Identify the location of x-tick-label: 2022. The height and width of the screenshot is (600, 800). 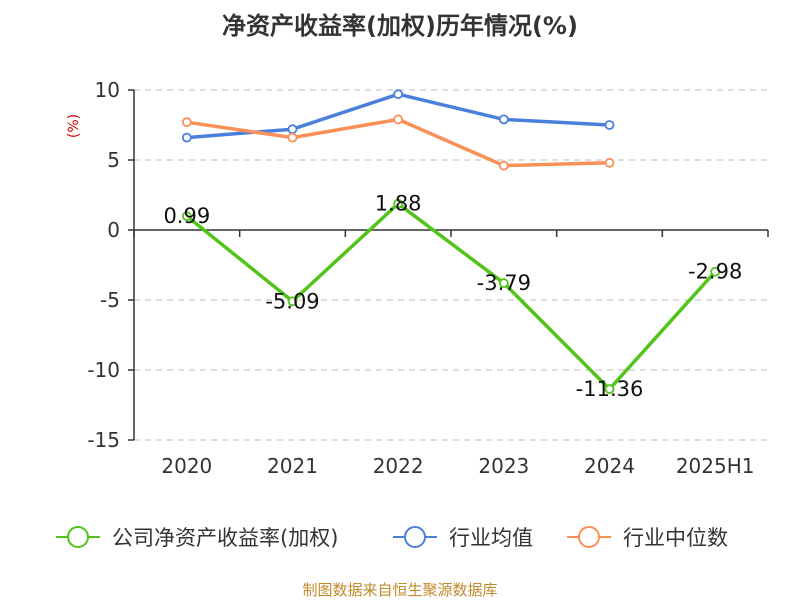
(398, 466).